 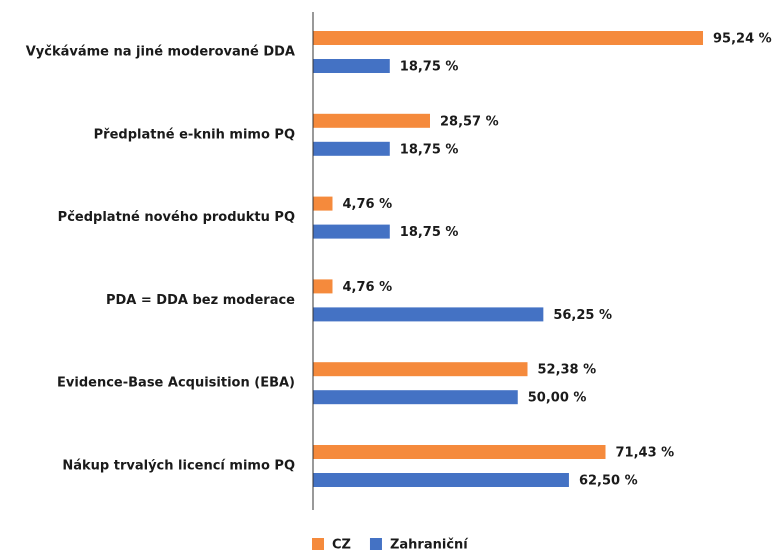 What do you see at coordinates (160, 52) in the screenshot?
I see `category-label: Vyčkáváme na jiné moderované DDA` at bounding box center [160, 52].